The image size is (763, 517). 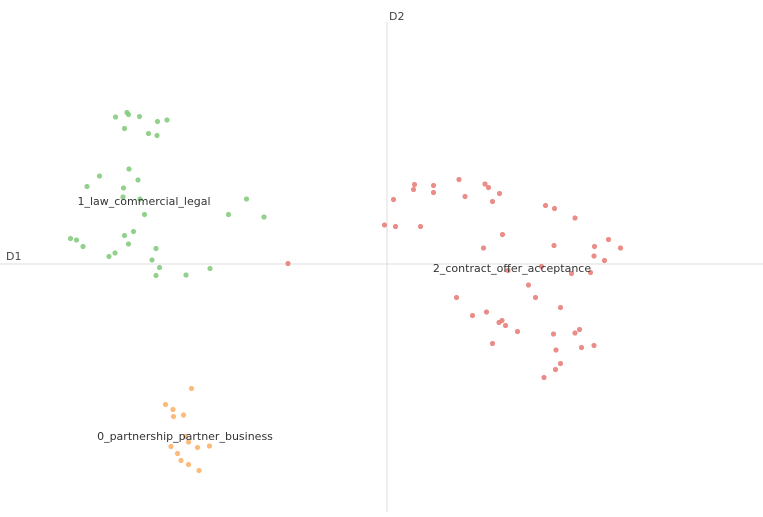 I want to click on cluster-label: 1_law_commercial_legal, so click(x=143, y=201).